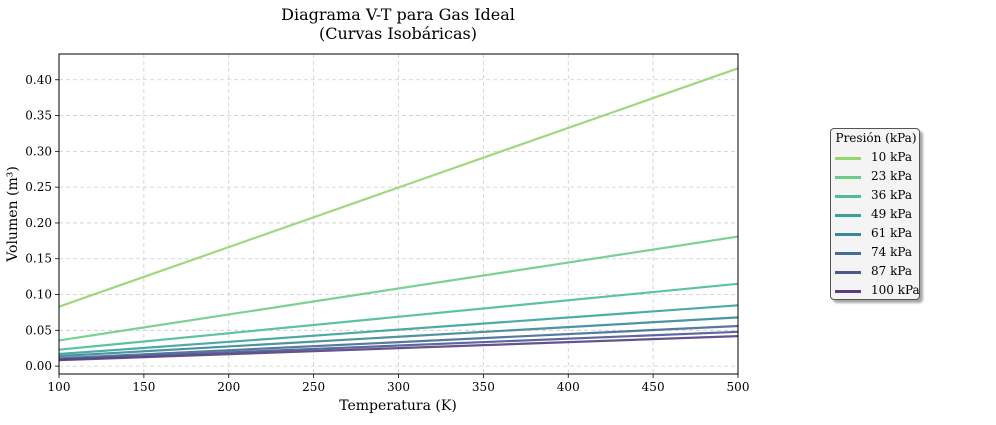  Describe the element at coordinates (892, 233) in the screenshot. I see `legend-label: 61 kPa` at that location.